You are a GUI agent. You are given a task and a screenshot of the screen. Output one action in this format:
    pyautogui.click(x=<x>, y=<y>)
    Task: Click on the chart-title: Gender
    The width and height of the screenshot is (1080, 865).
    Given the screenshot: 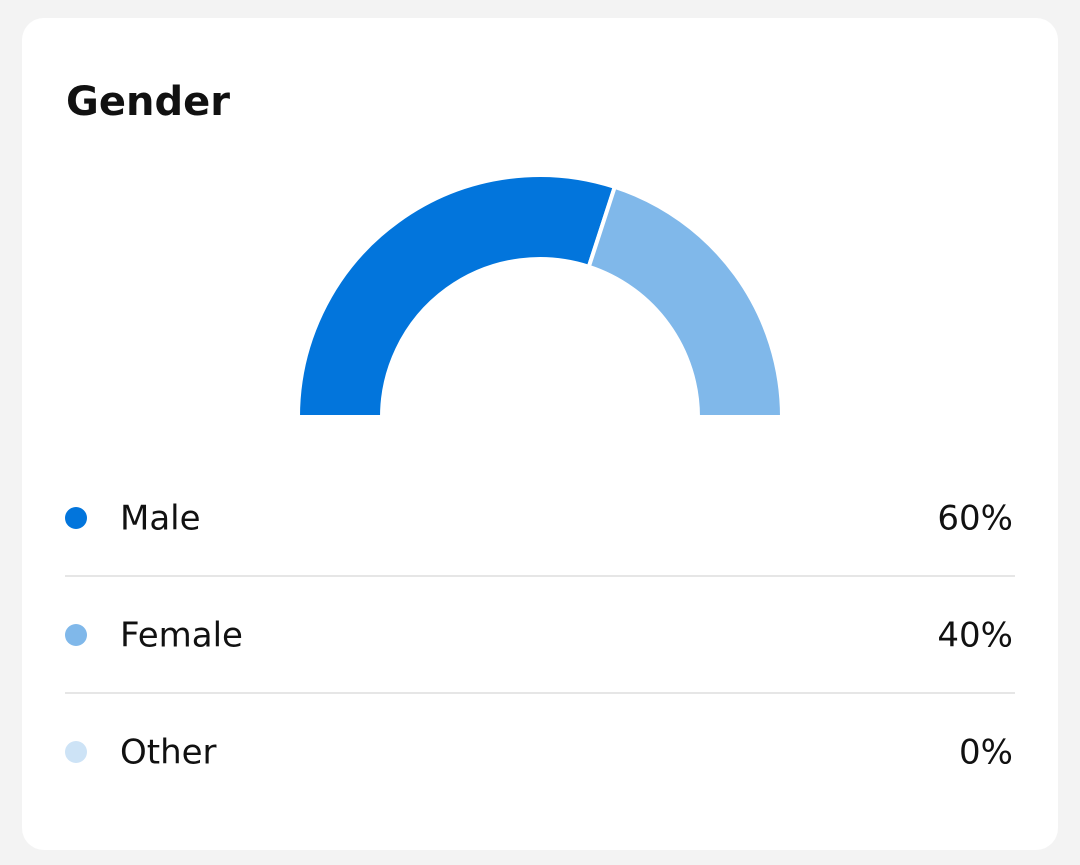 What is the action you would take?
    pyautogui.click(x=148, y=102)
    